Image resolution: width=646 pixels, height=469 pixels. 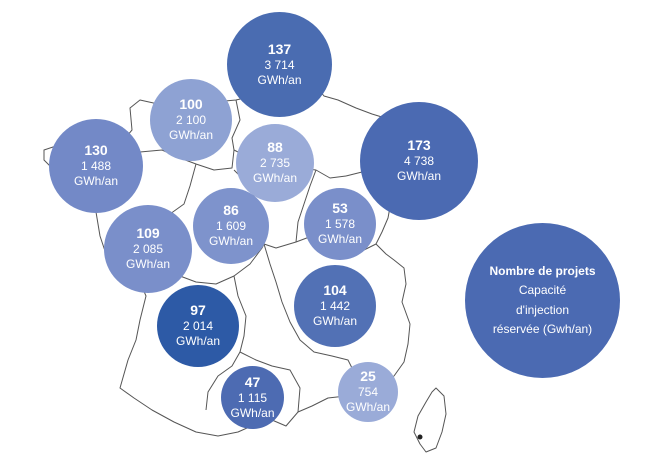 I want to click on region-bubble-5: 173 4 738 GWh/an, so click(x=419, y=161).